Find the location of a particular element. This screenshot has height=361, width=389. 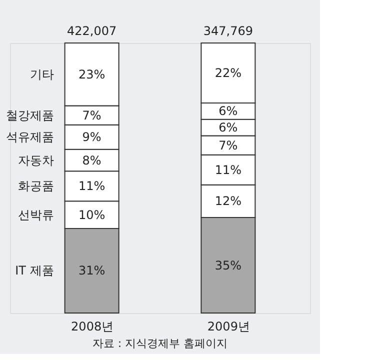

data-label: 23% is located at coordinates (92, 74).